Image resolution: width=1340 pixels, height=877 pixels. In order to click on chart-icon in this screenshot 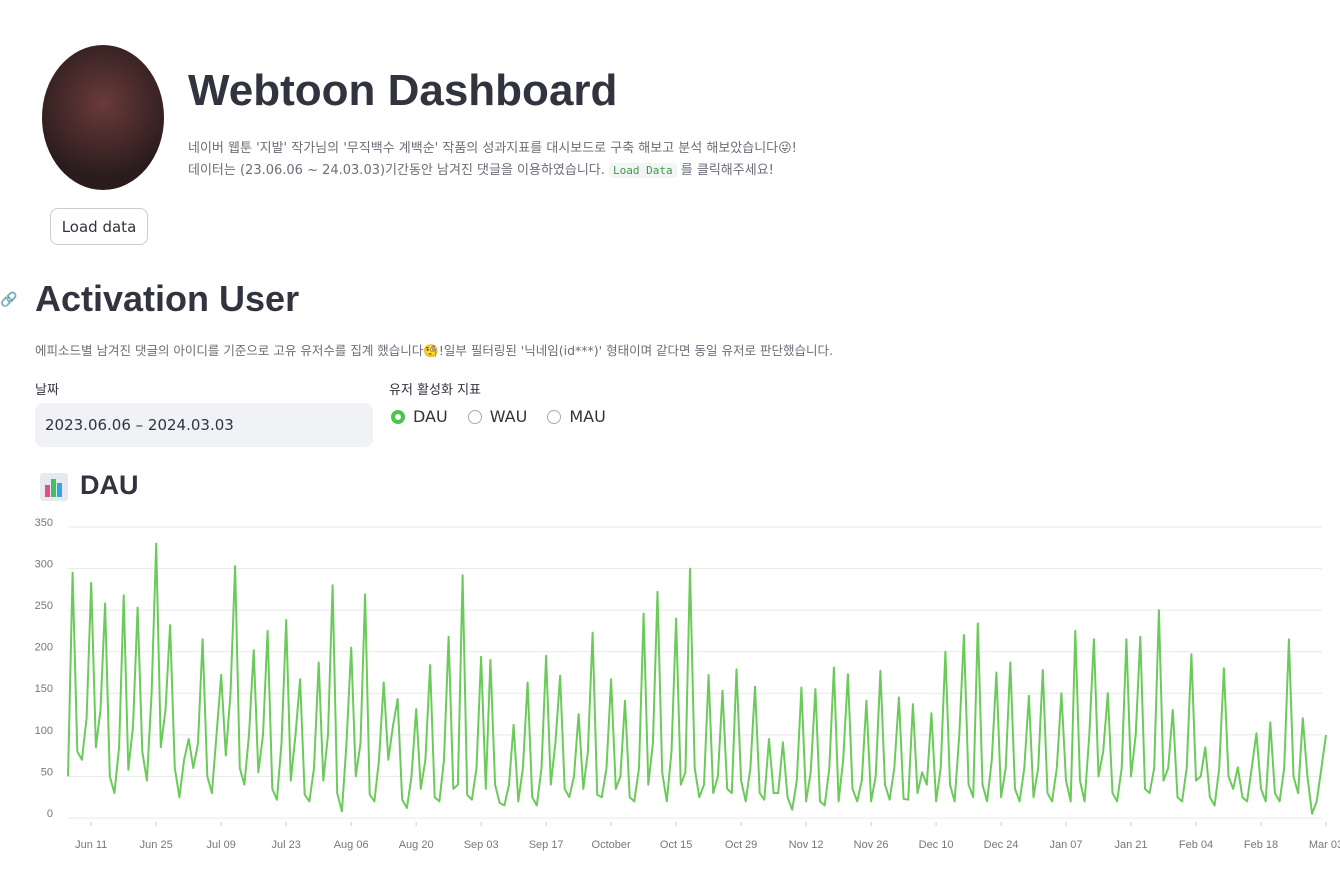, I will do `click(54, 487)`.